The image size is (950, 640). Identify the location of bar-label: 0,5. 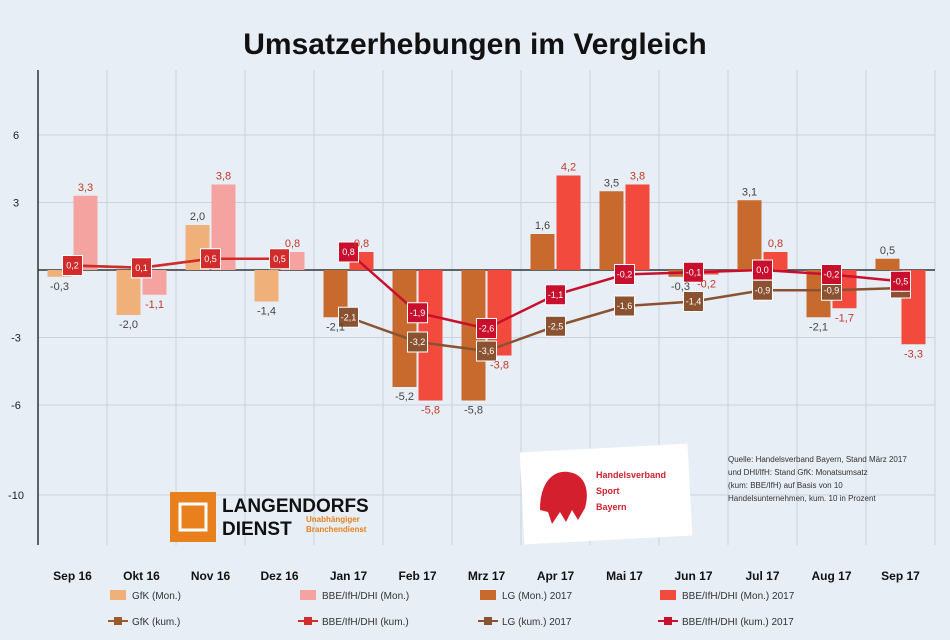
(887, 251).